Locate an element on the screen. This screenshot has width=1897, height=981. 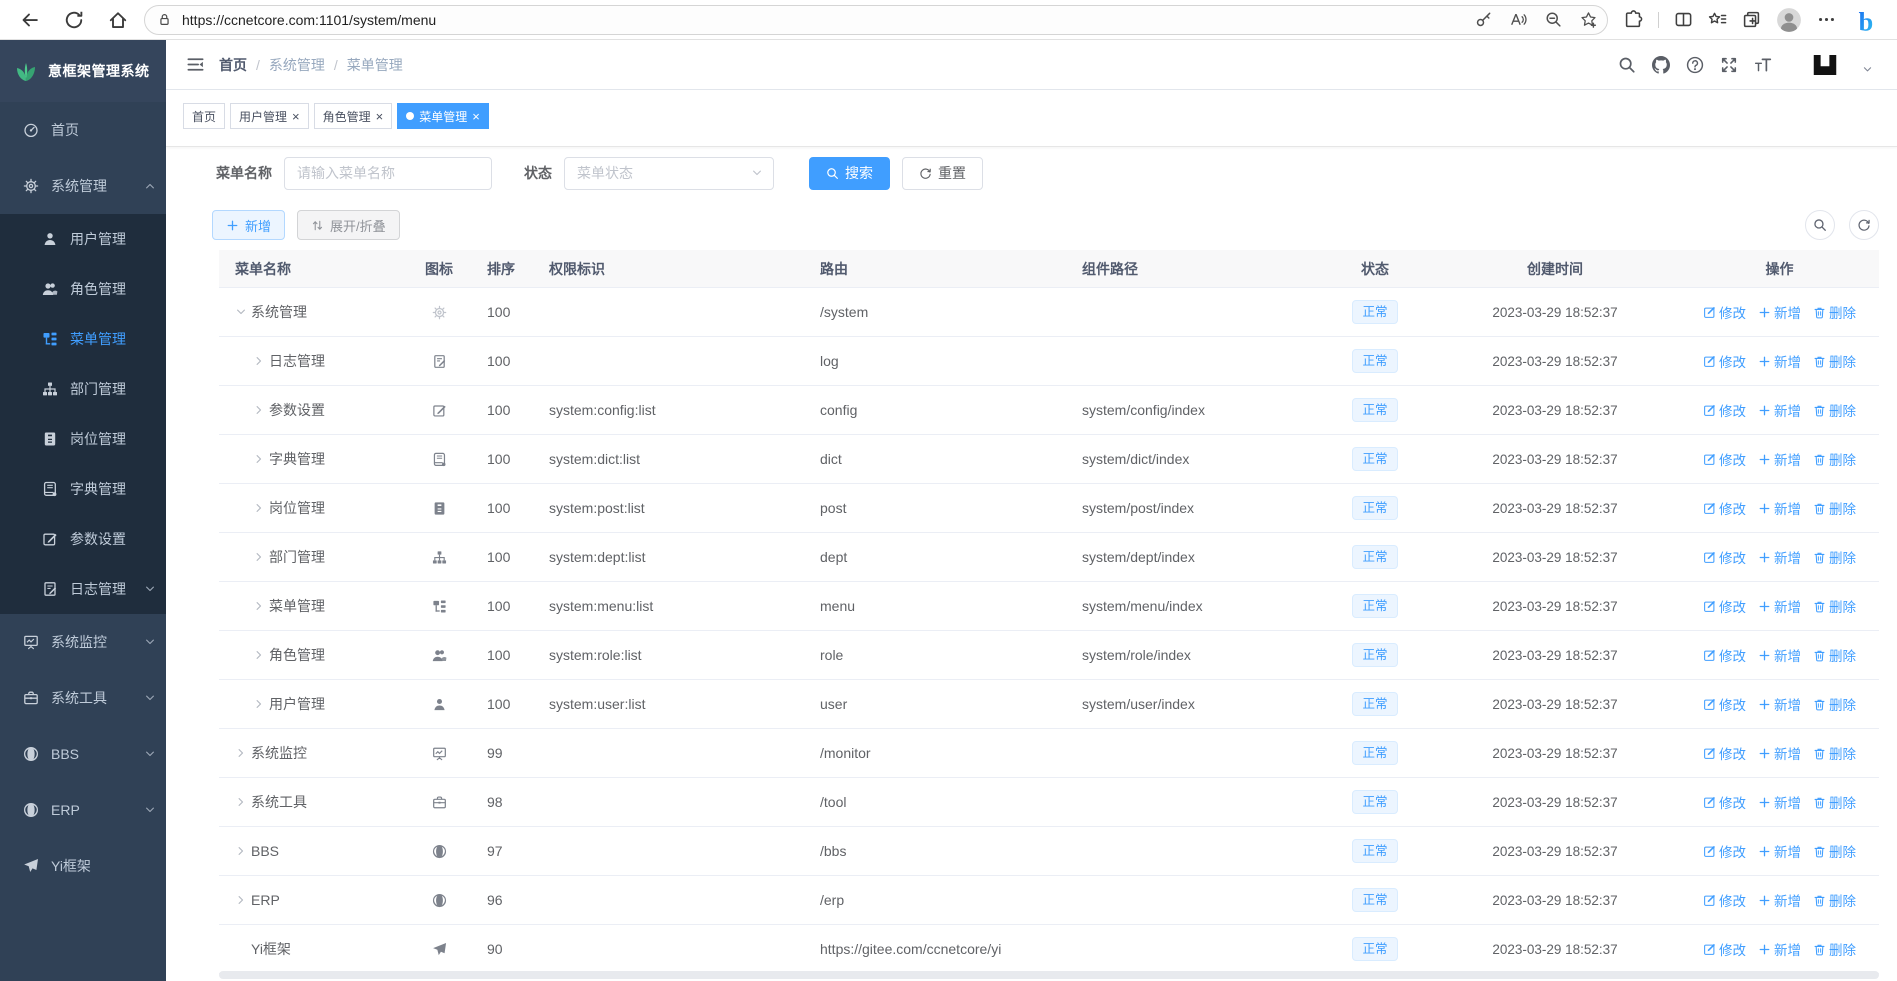
breadcrumb-item: 系统管理 is located at coordinates (296, 64).